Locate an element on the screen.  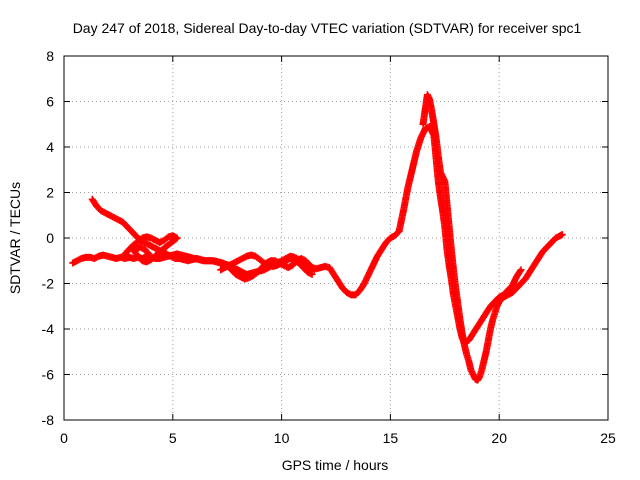
x-tick-label: 15 is located at coordinates (391, 438).